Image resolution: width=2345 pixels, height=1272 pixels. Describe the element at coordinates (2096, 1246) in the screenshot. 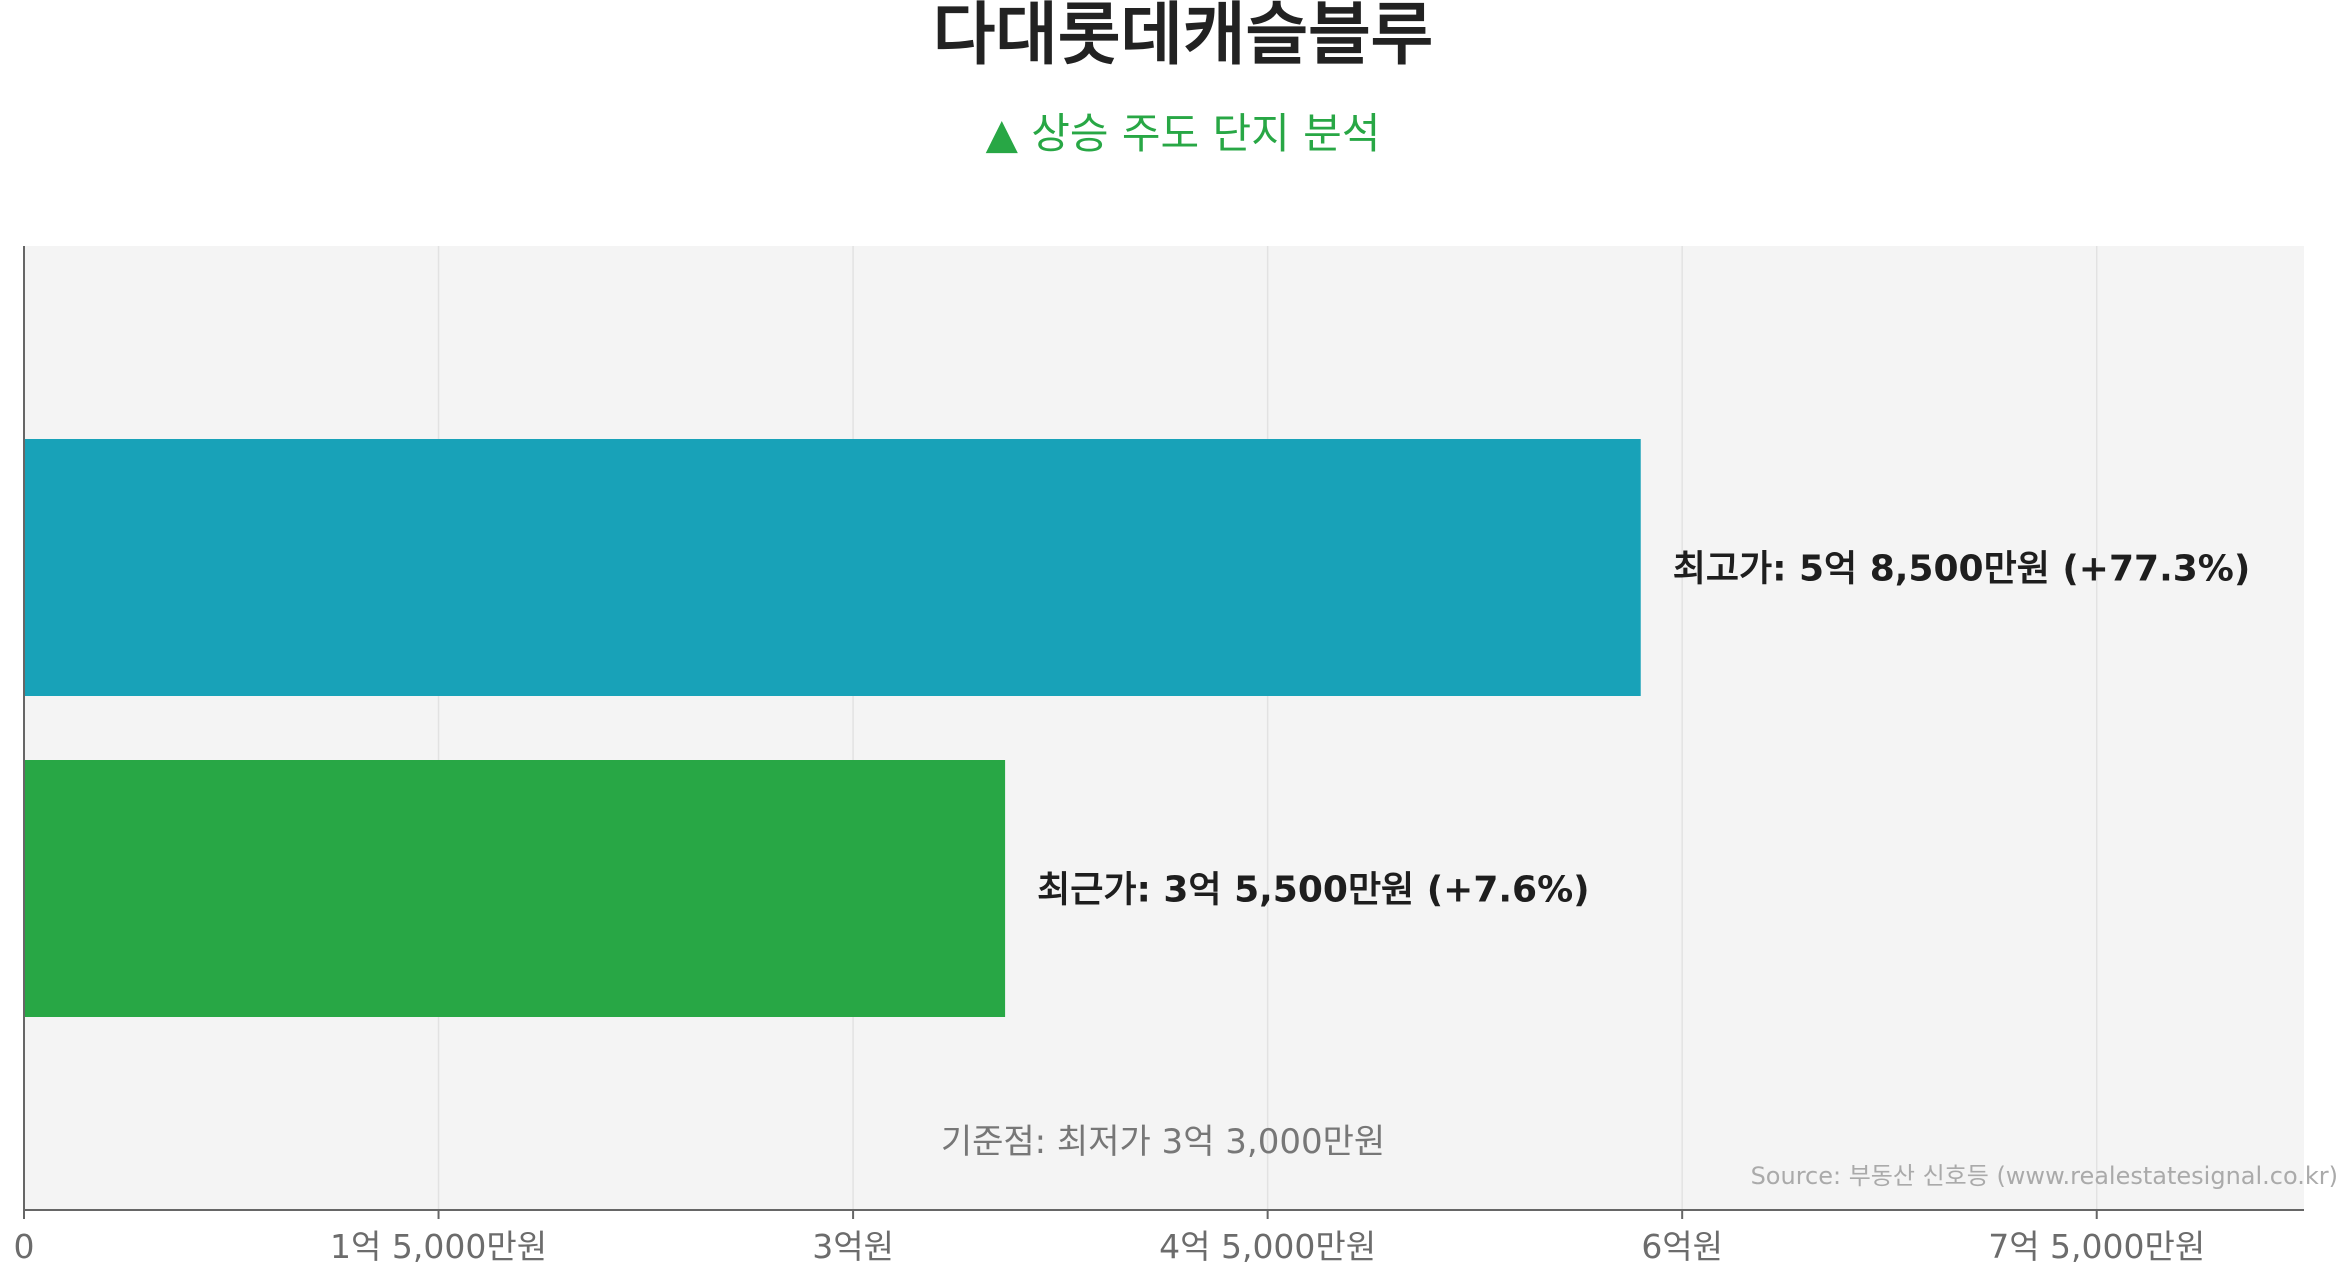

I see `x-tick-label: 7억 5,000만원` at that location.